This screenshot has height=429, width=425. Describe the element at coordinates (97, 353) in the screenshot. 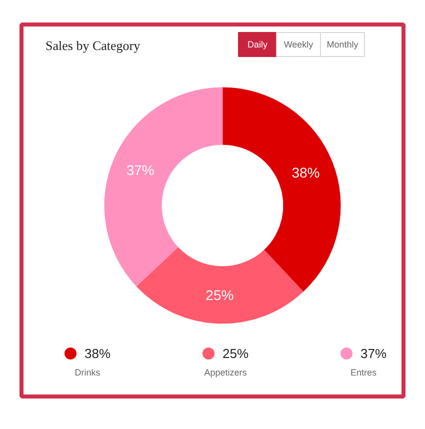

I see `text: 38%` at that location.